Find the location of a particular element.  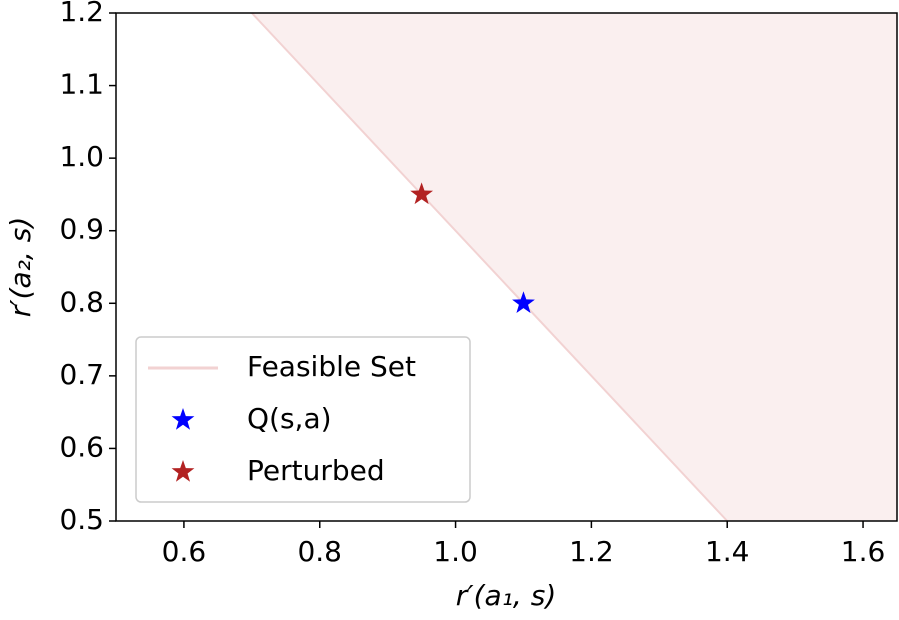

x-axis-label: r′(a₁, s) is located at coordinates (506, 595).